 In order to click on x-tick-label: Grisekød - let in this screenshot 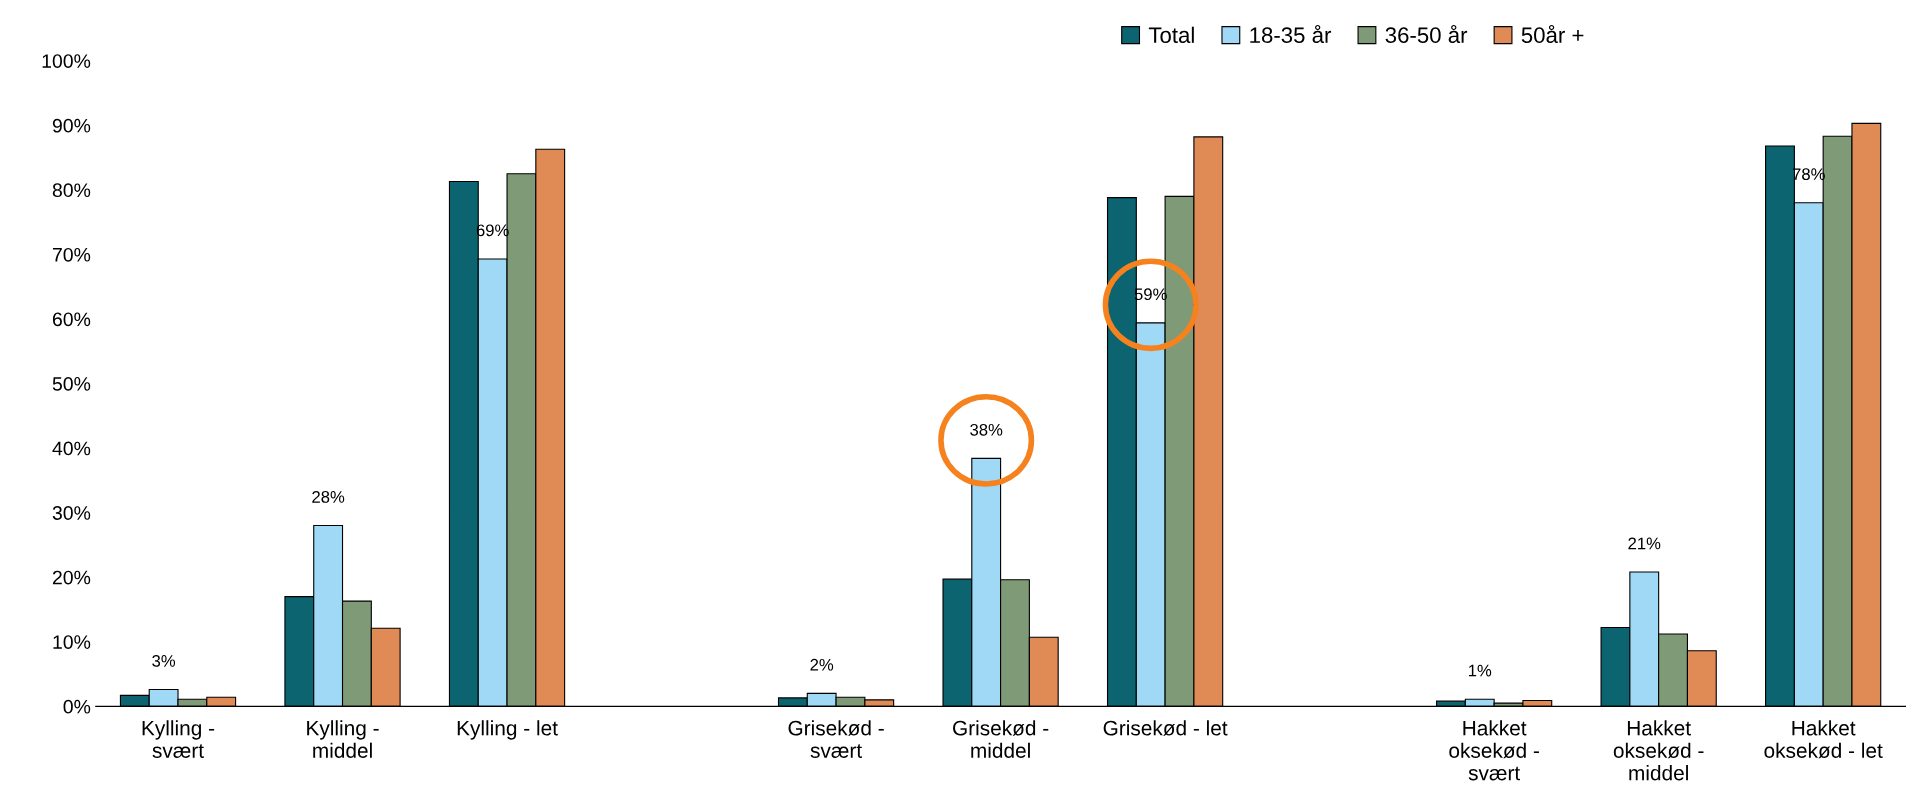, I will do `click(1165, 728)`.